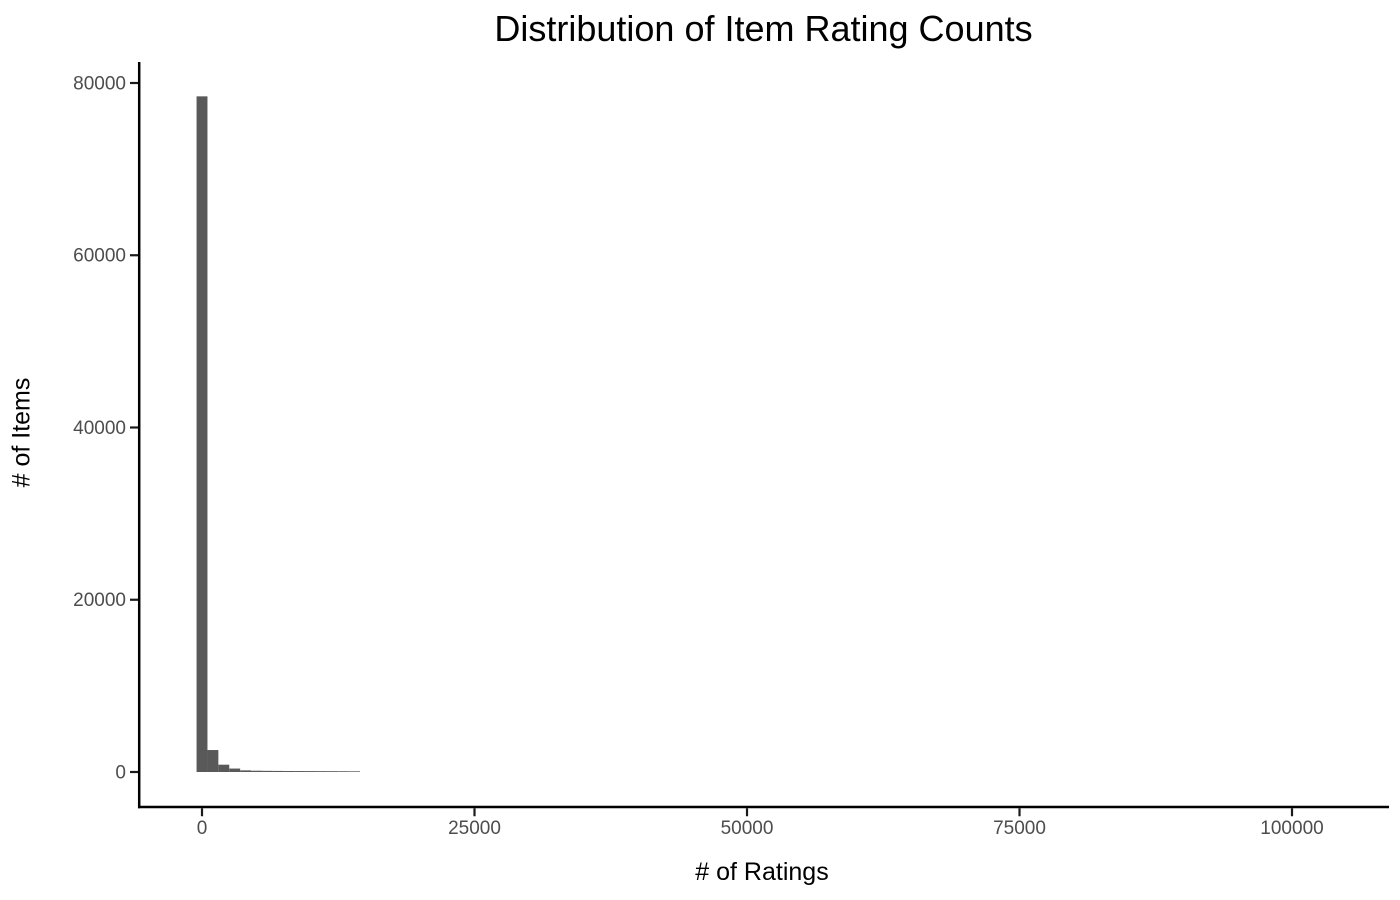  What do you see at coordinates (21, 432) in the screenshot?
I see `y-axis-title: # of Items` at bounding box center [21, 432].